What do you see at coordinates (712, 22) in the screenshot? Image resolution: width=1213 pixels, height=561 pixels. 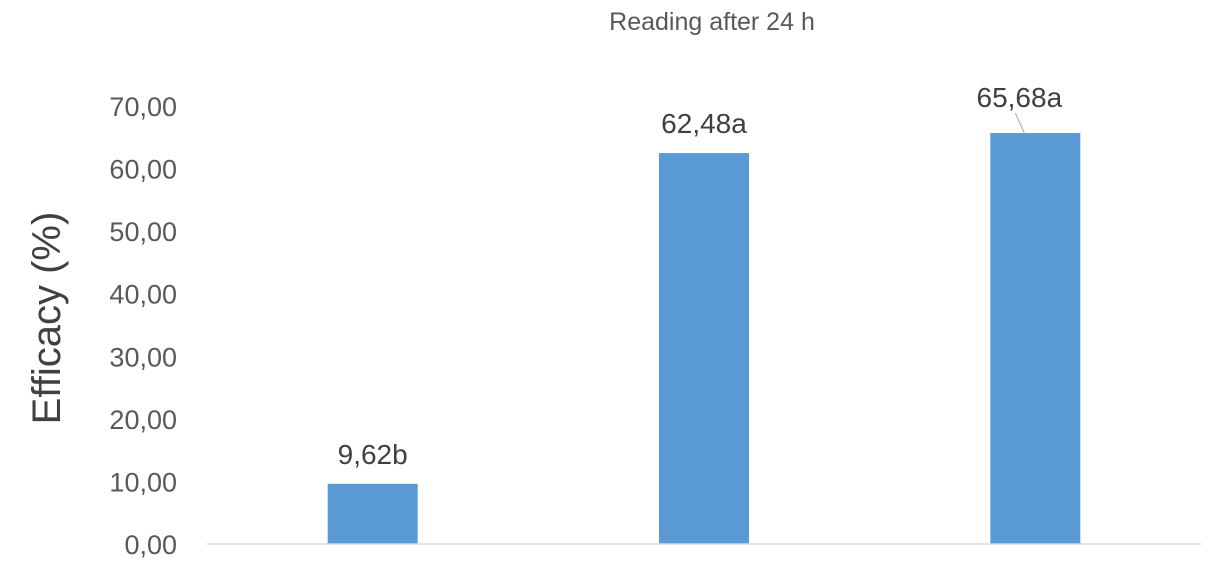 I see `chart-title: Reading after 24 h` at bounding box center [712, 22].